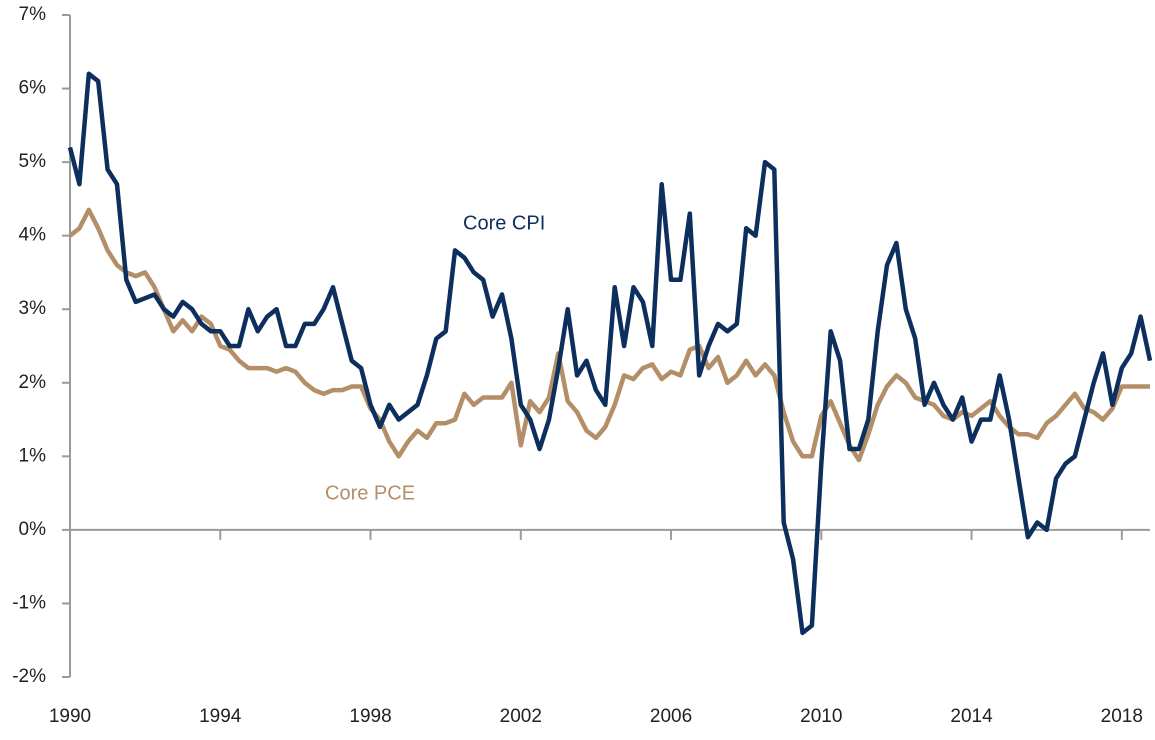  Describe the element at coordinates (971, 716) in the screenshot. I see `x-tick-label: 2014` at that location.